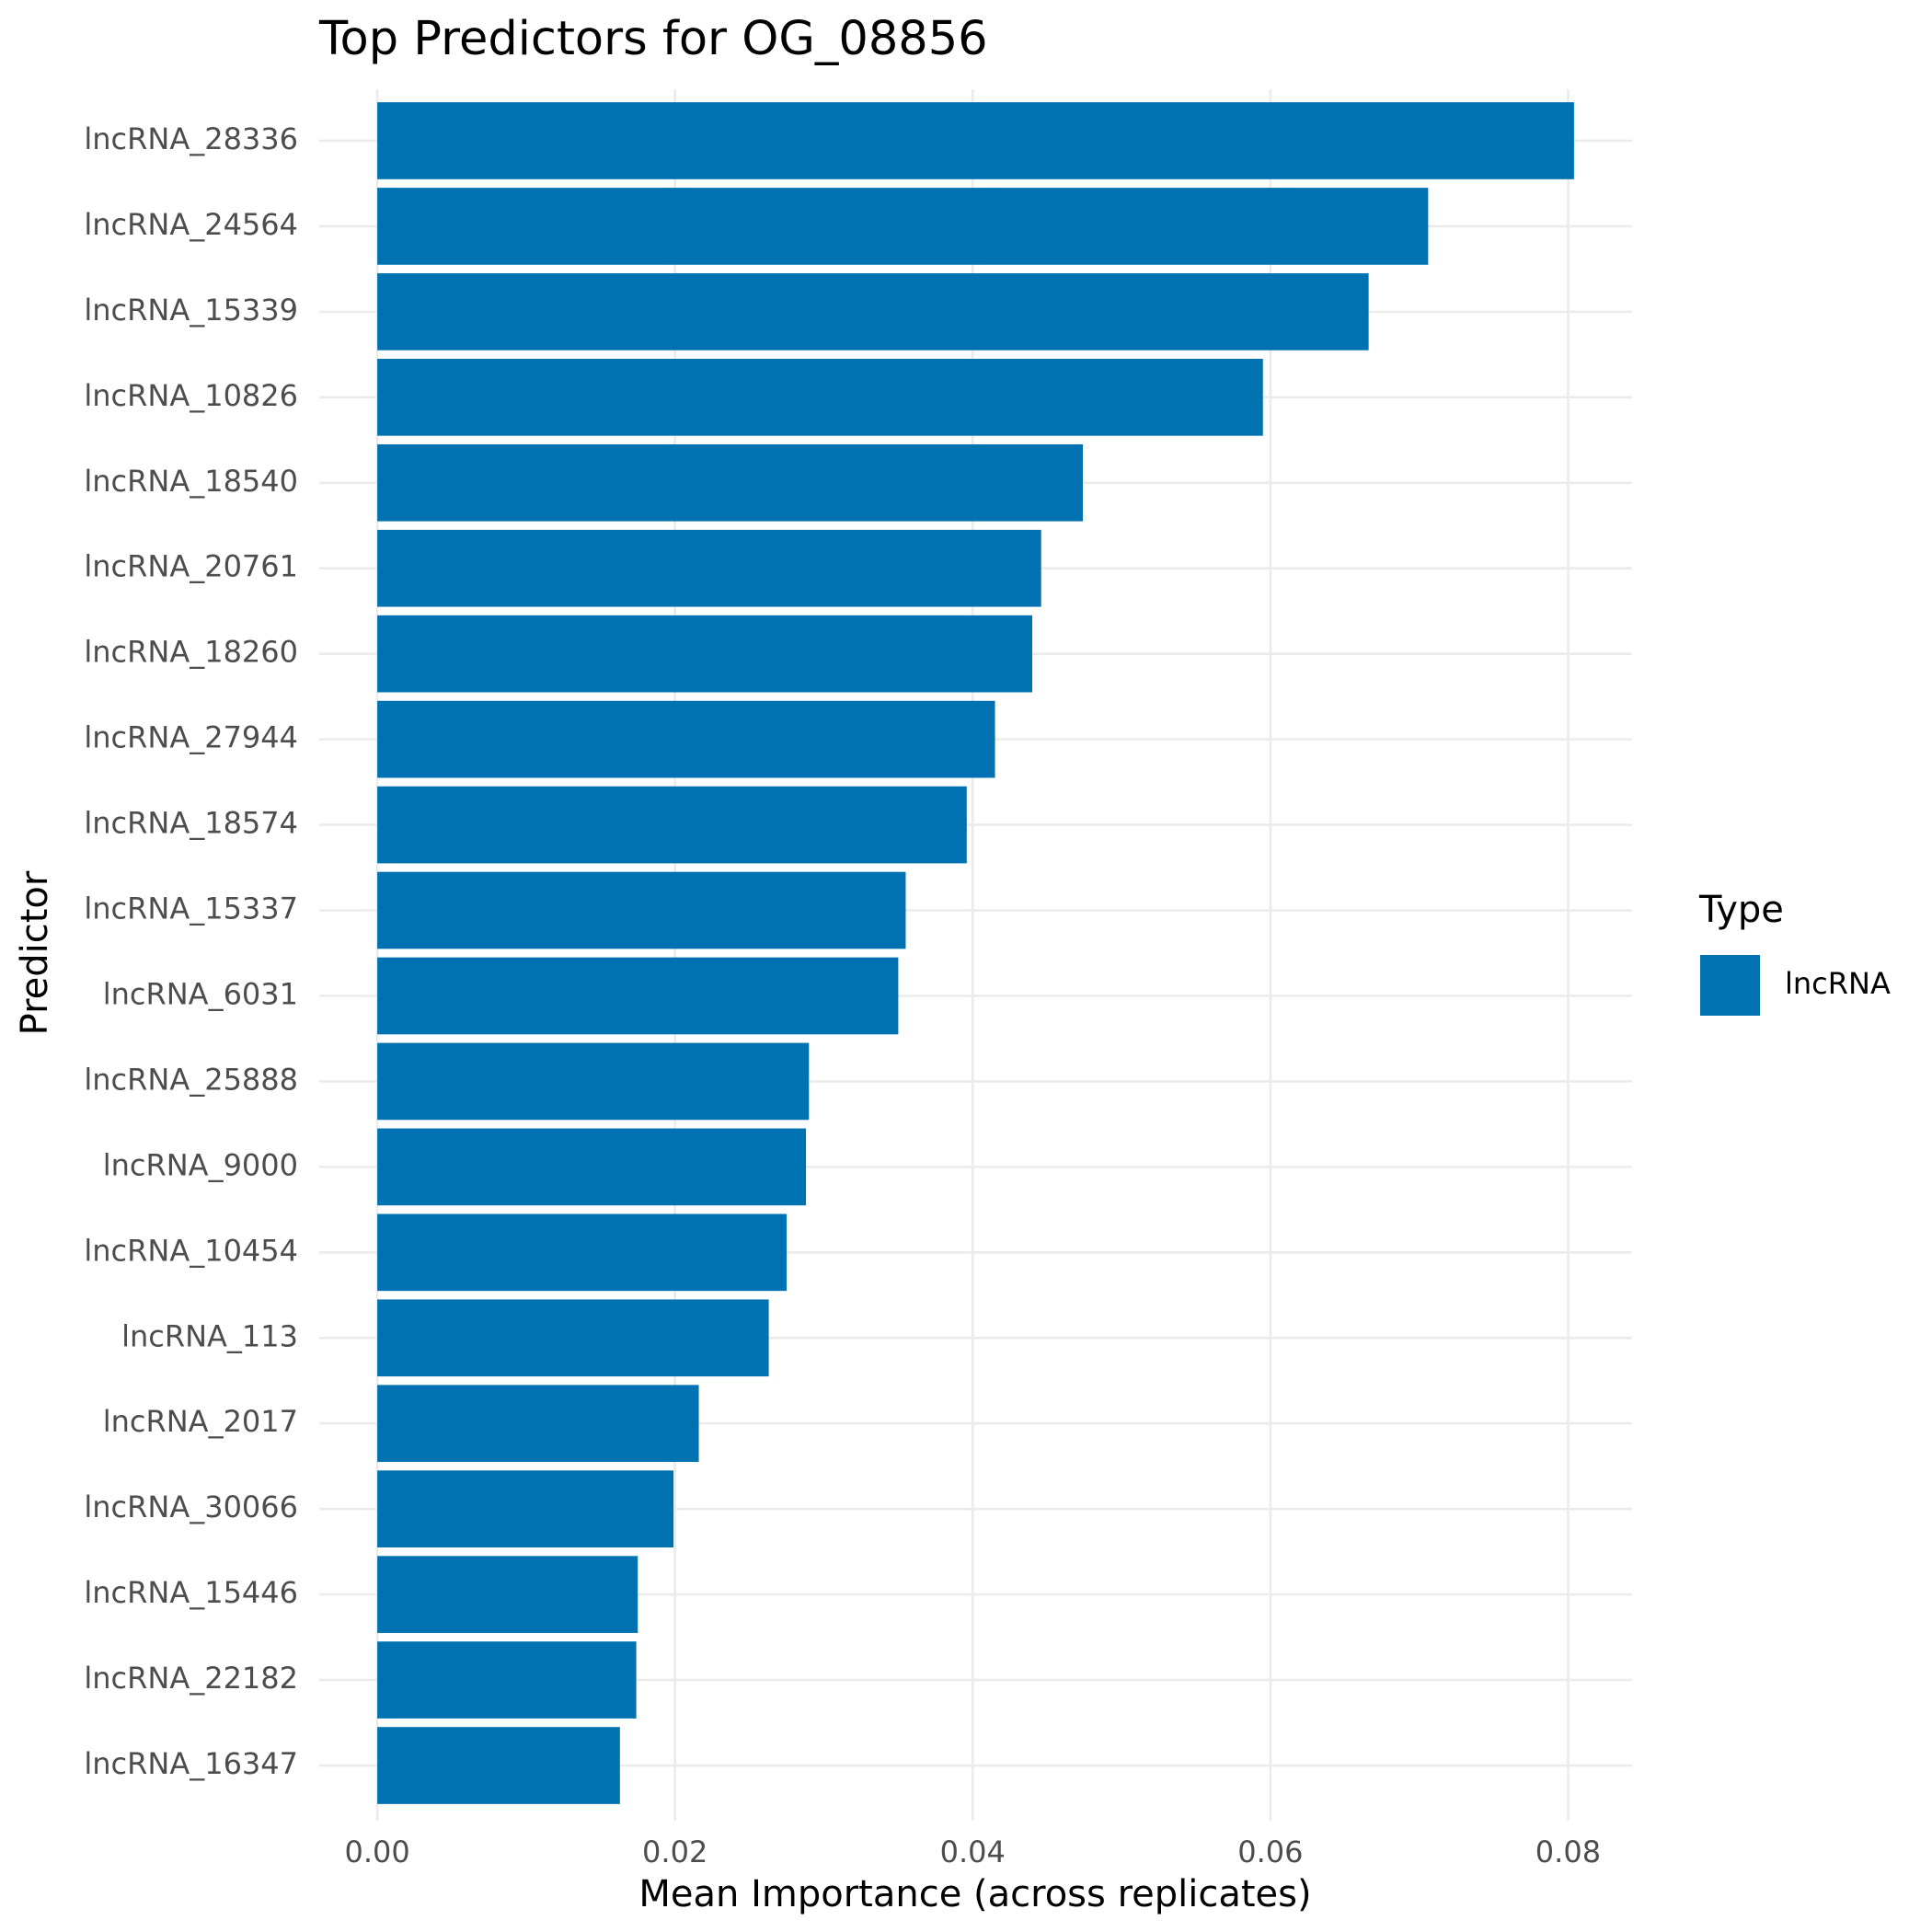 This screenshot has width=1932, height=1932. I want to click on y-tick-label: lncRNA_113, so click(209, 1335).